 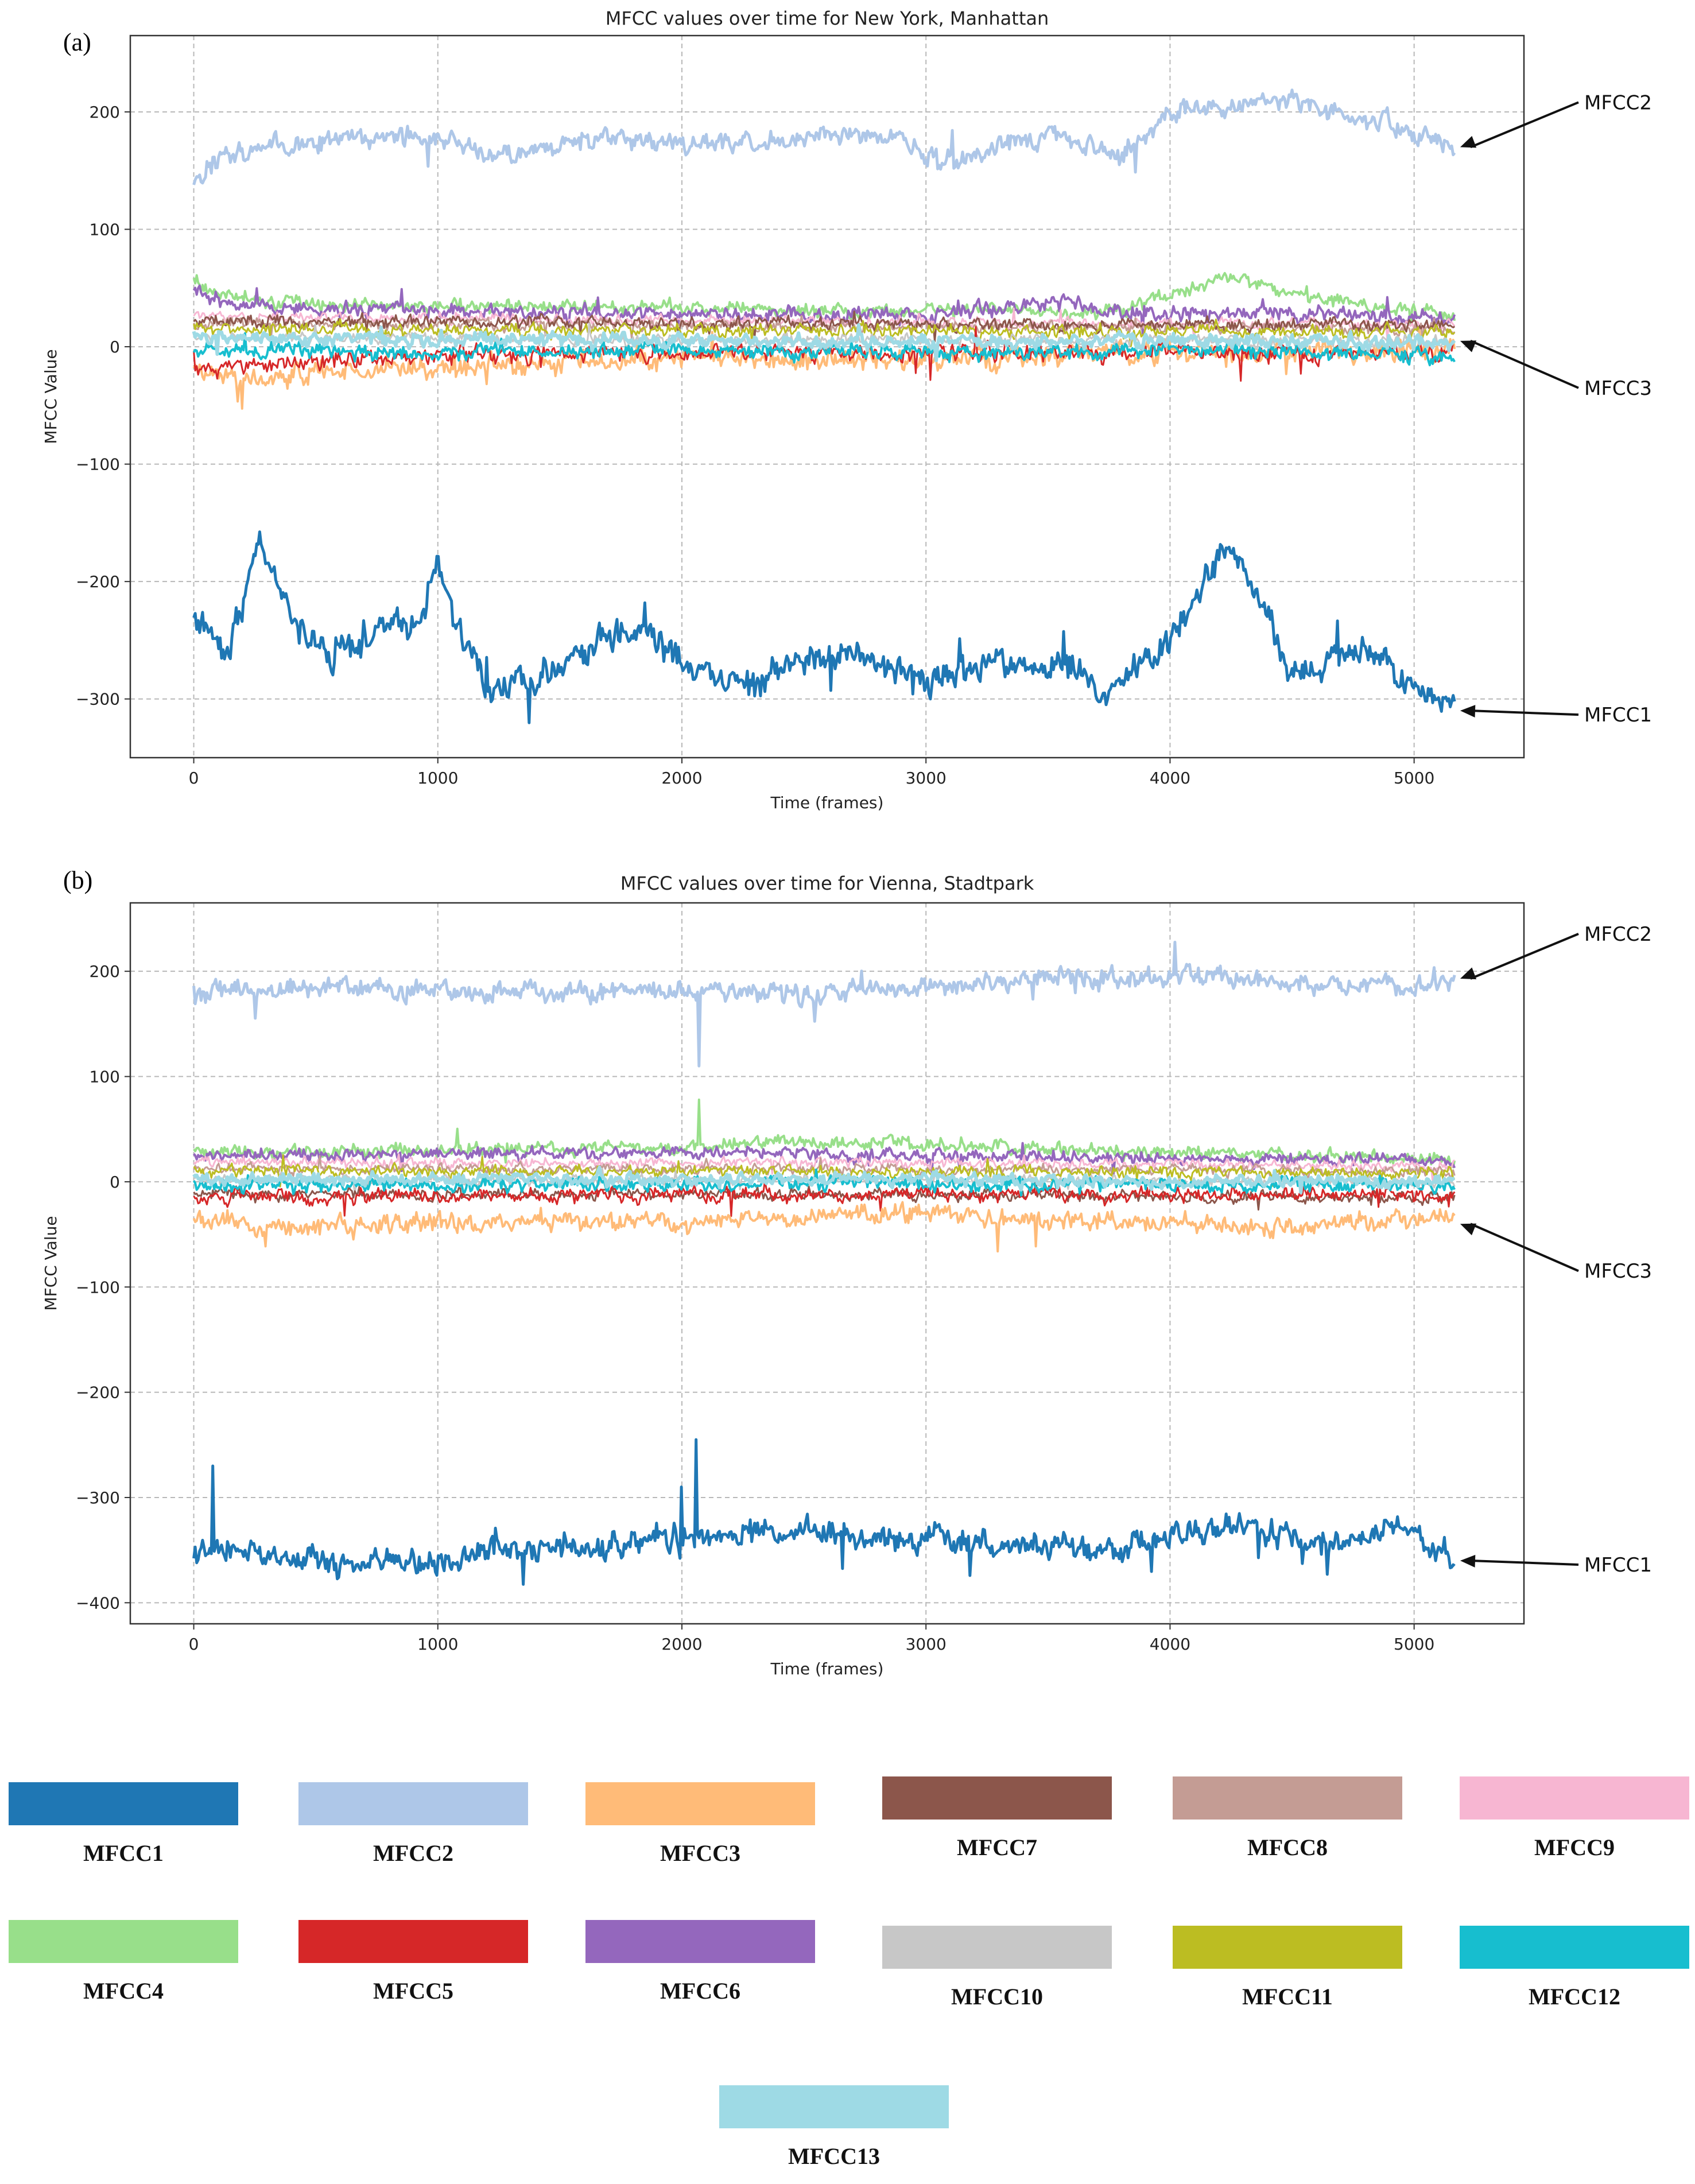 I want to click on legend-label: MFCC10, so click(x=997, y=1997).